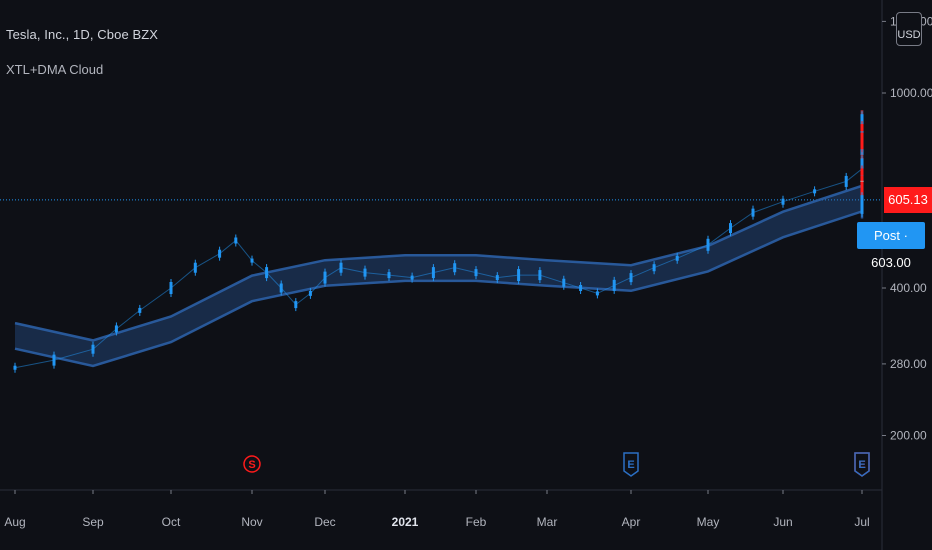 This screenshot has height=550, width=932. Describe the element at coordinates (891, 246) in the screenshot. I see `post-market-label: Post · 603.00` at that location.